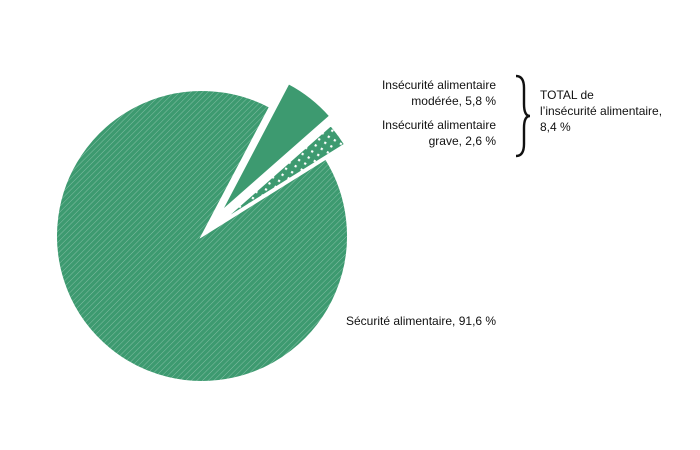  I want to click on slice-label: Insécurité alimentaire modérée, 5,8 %, so click(438, 93).